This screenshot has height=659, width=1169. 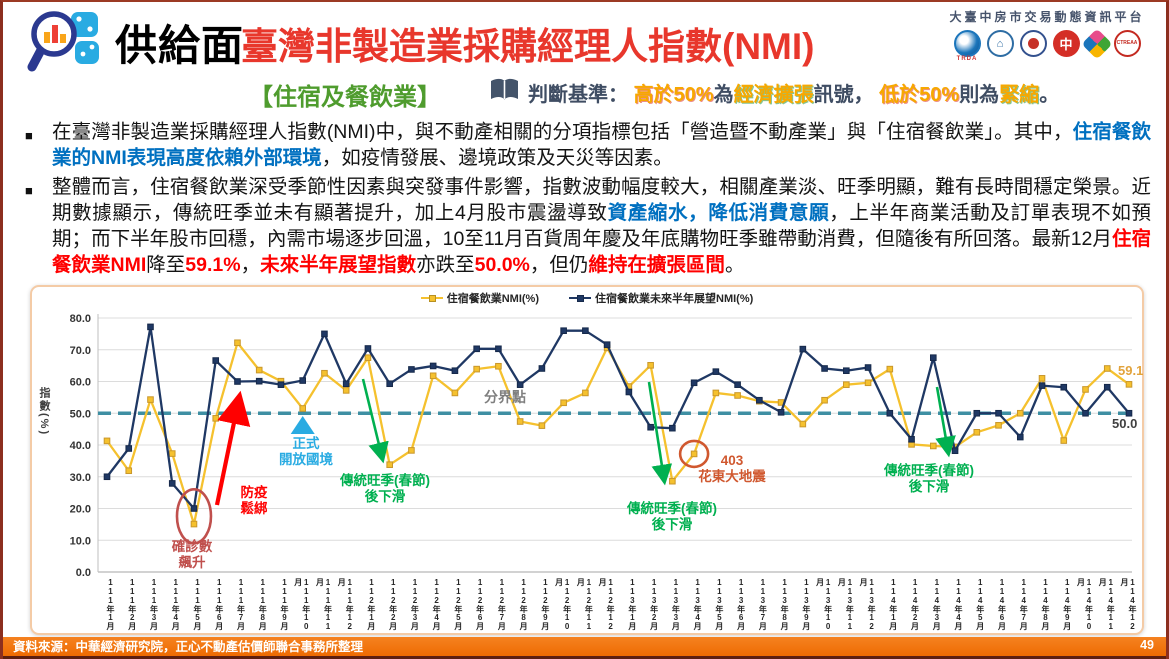 I want to click on x-axis-tick-label: 111年6月, so click(x=219, y=604).